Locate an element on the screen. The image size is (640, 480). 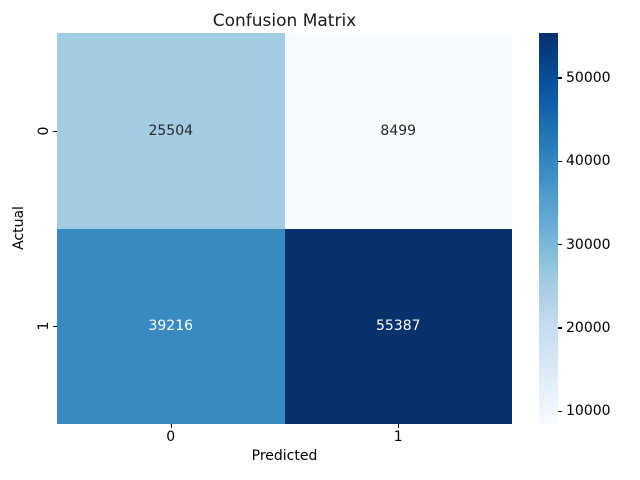
cell-annotation: 39216 is located at coordinates (171, 326).